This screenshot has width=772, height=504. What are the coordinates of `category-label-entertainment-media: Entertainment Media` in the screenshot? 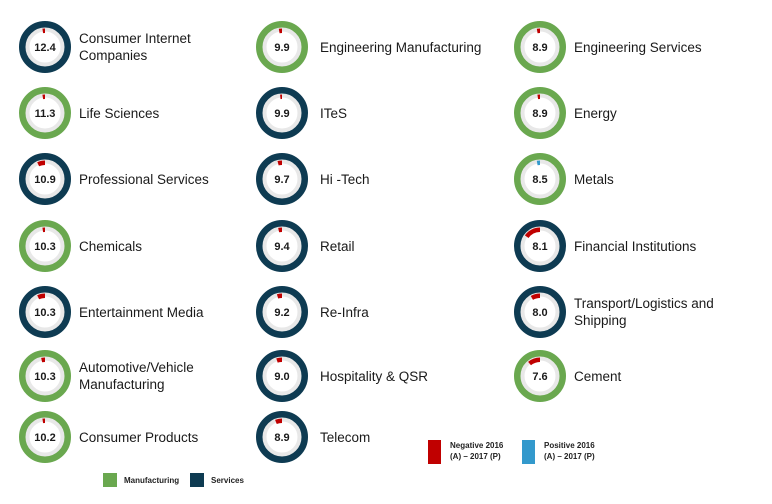 It's located at (141, 312).